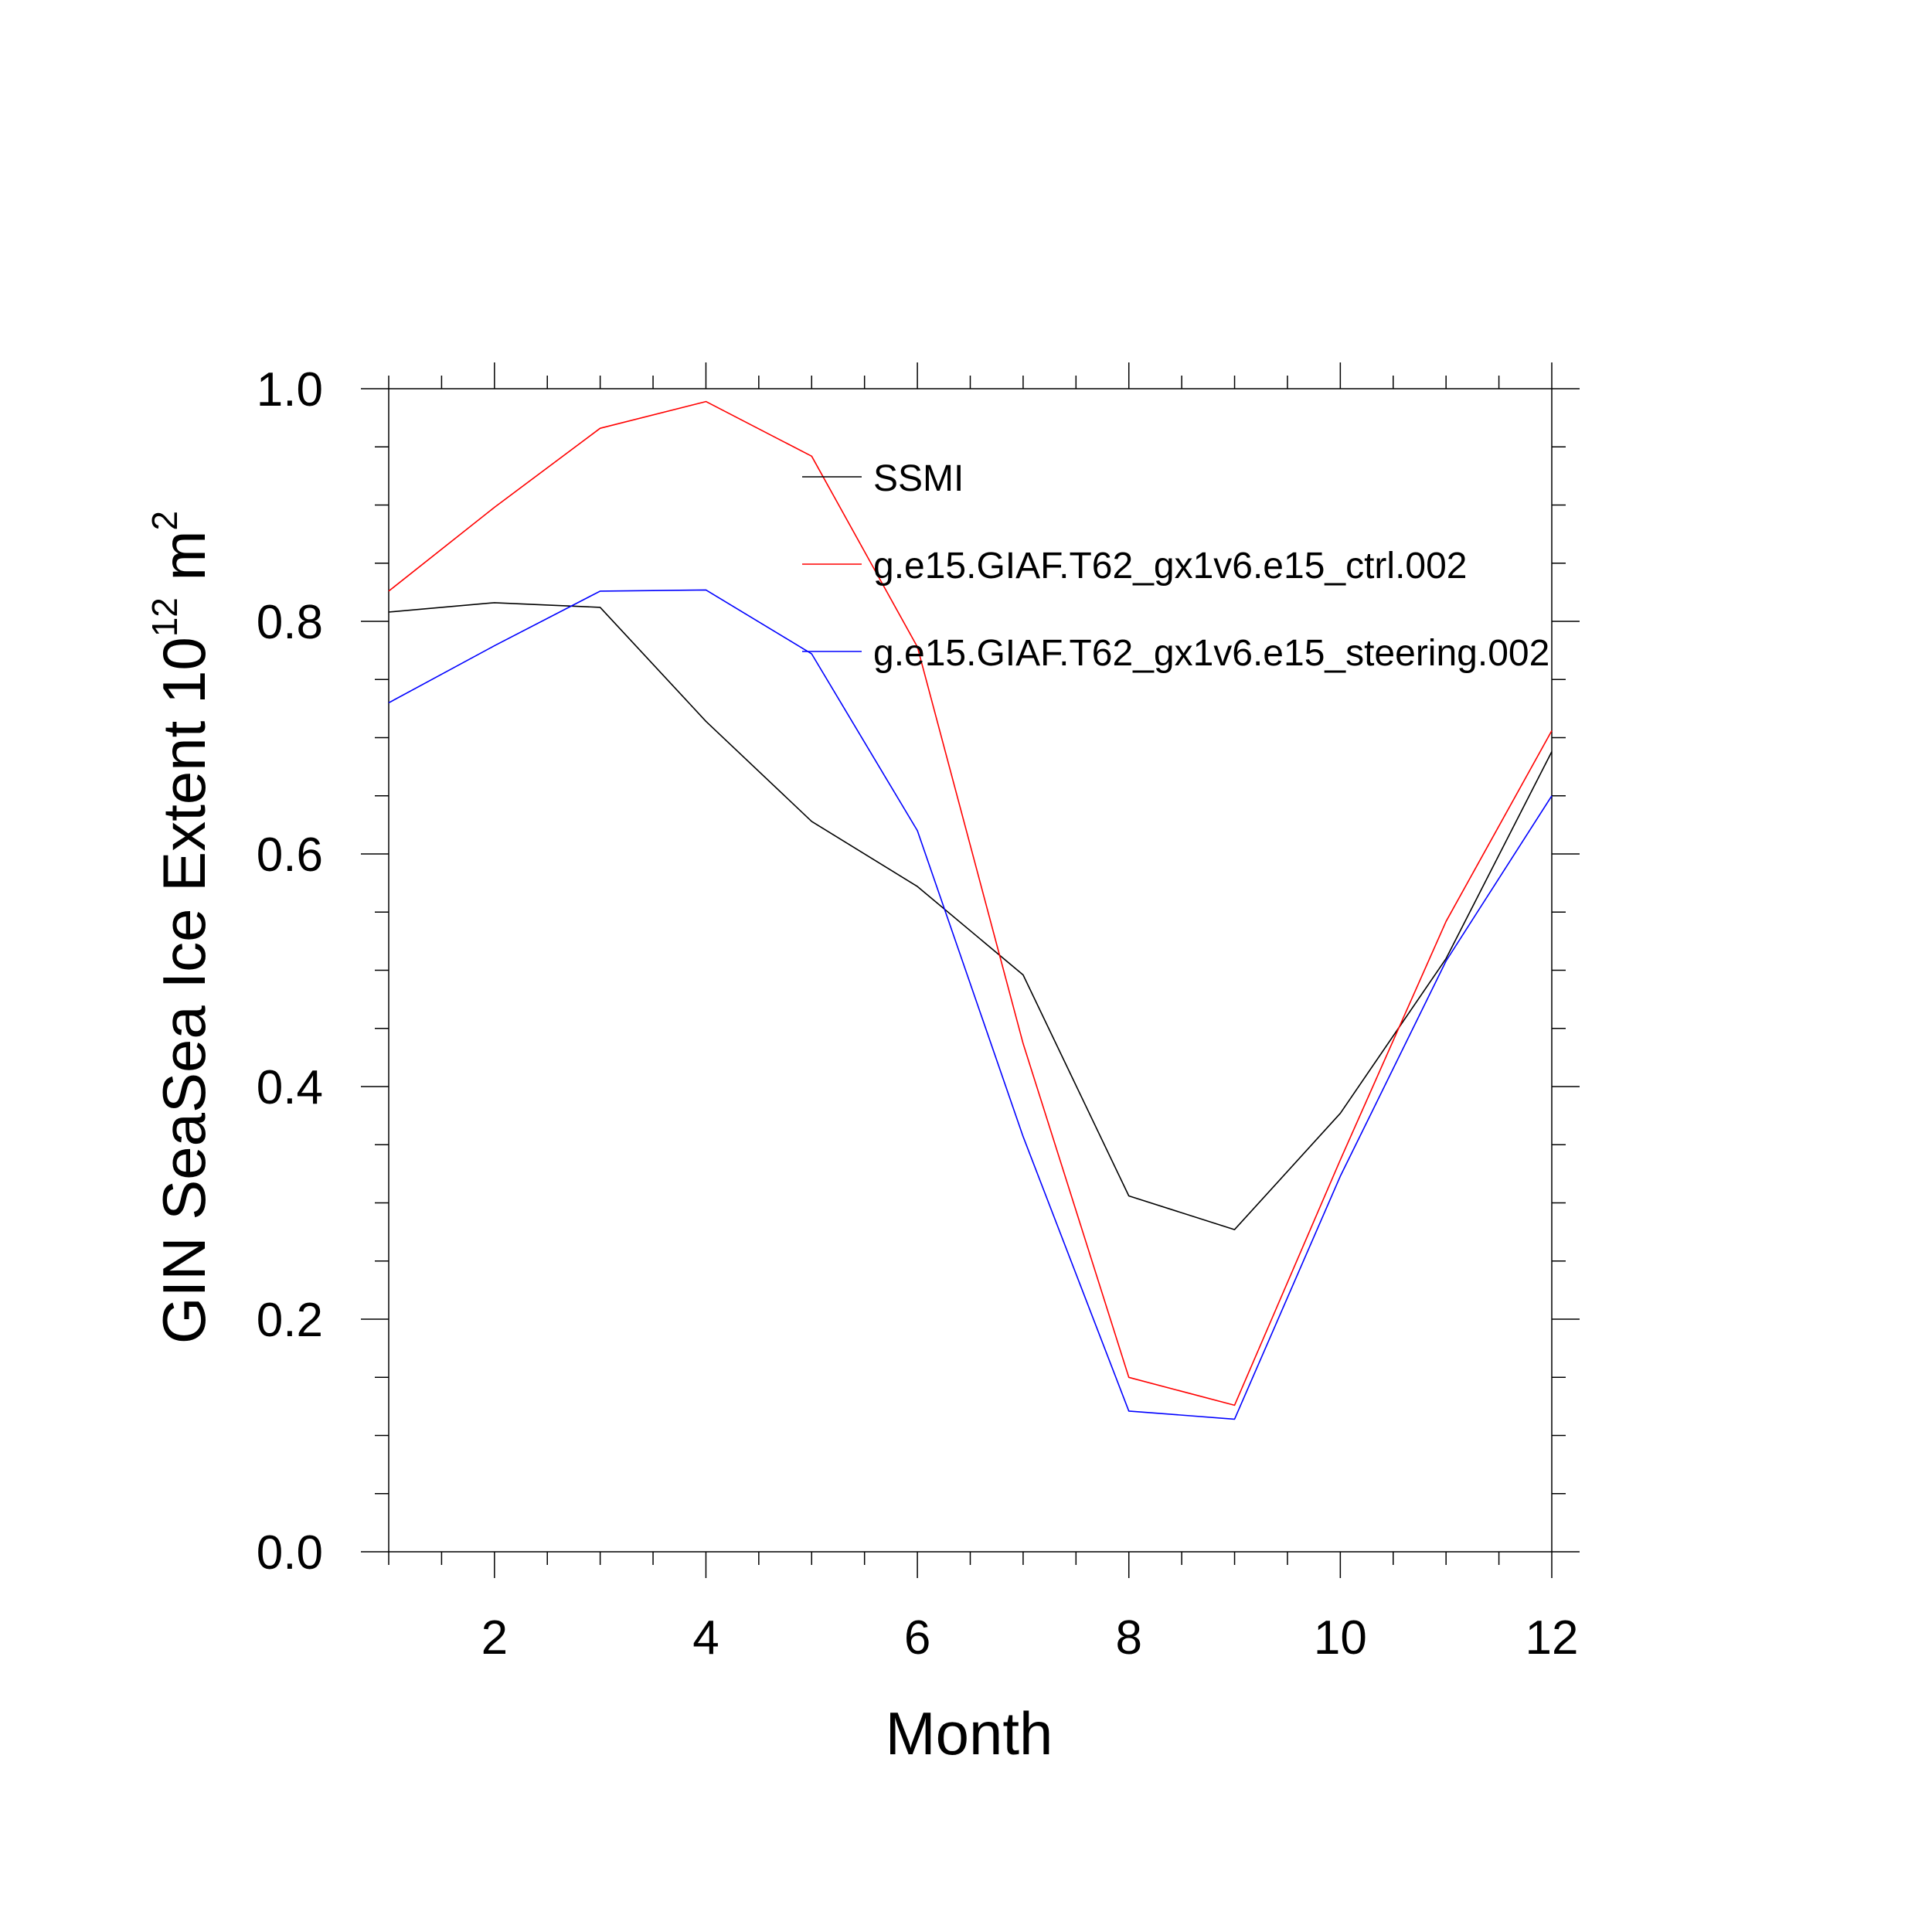 Image resolution: width=1932 pixels, height=1932 pixels. I want to click on y-axis-title: GIN SeaSea Ice Extent 1012 m2, so click(182, 928).